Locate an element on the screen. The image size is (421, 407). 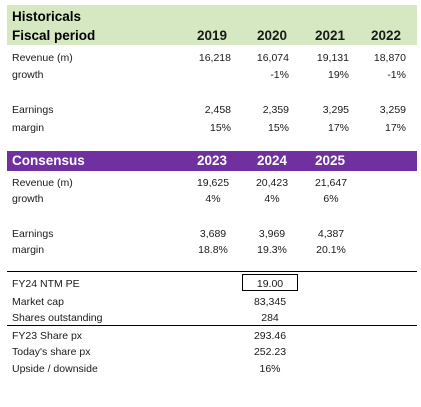
hist-year-3: 2021 is located at coordinates (330, 35).